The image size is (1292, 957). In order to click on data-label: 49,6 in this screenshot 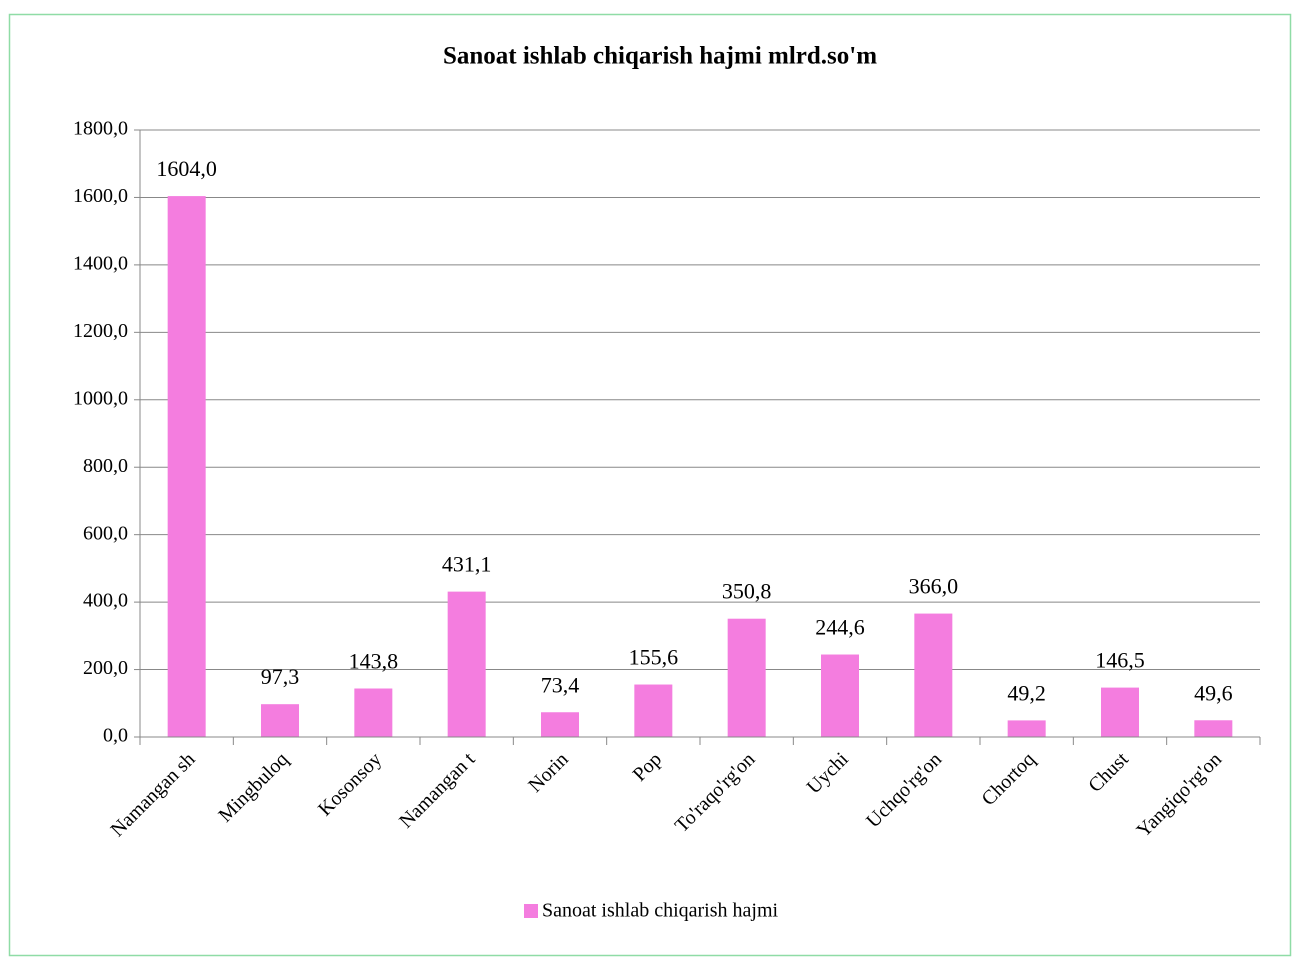, I will do `click(1213, 692)`.